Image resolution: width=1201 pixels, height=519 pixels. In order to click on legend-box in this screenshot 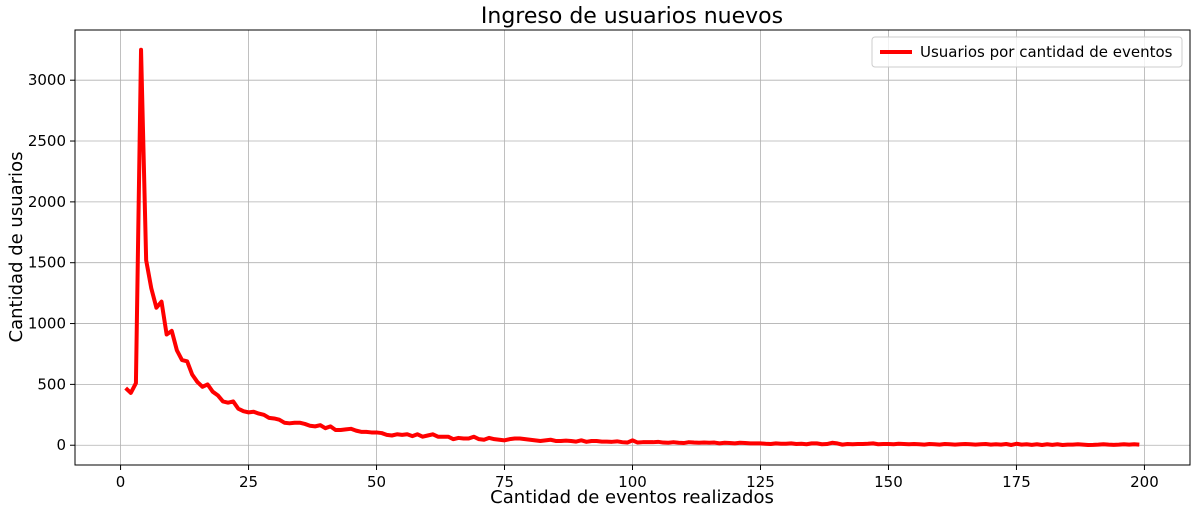, I will do `click(1027, 52)`.